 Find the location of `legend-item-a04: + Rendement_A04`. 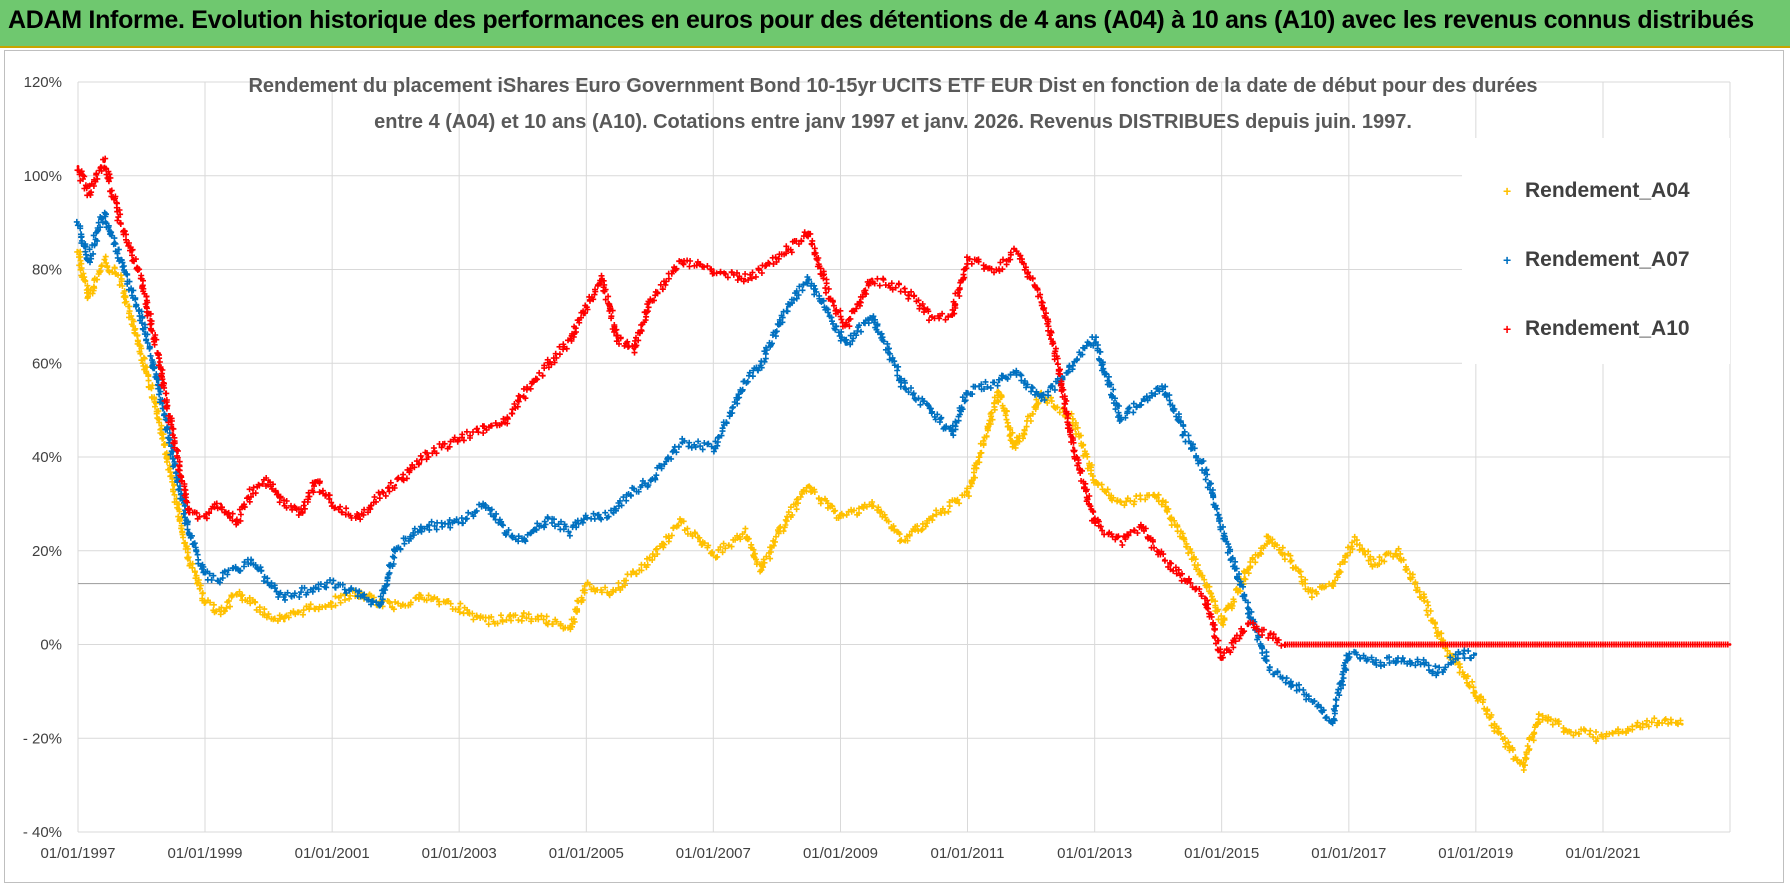

legend-item-a04: + Rendement_A04 is located at coordinates (1596, 190).